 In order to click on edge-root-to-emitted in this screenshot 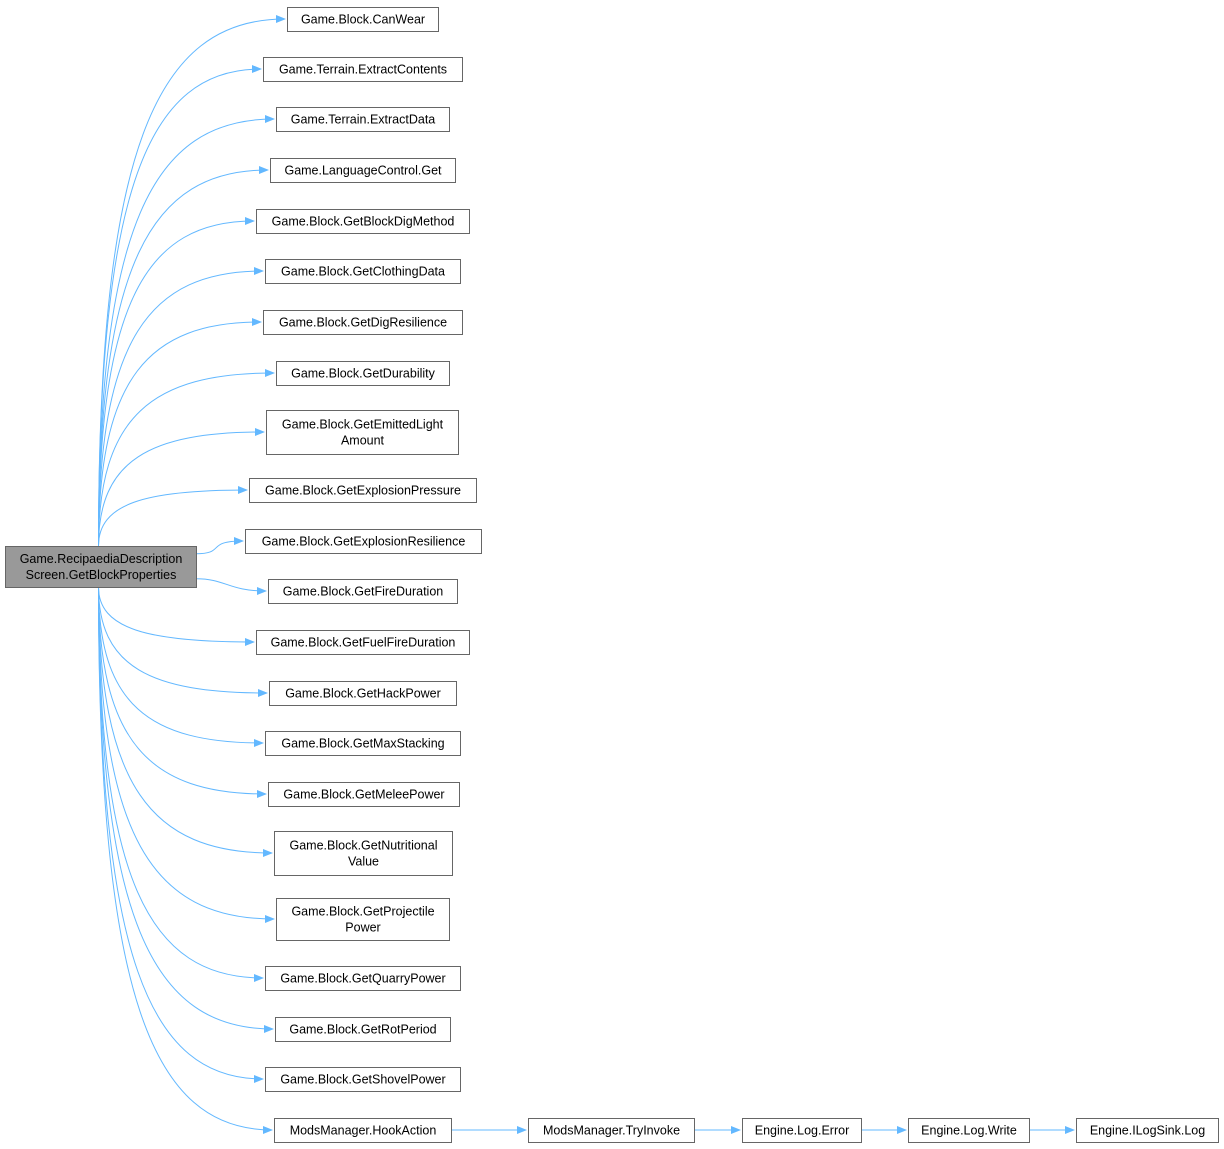, I will do `click(181, 487)`.